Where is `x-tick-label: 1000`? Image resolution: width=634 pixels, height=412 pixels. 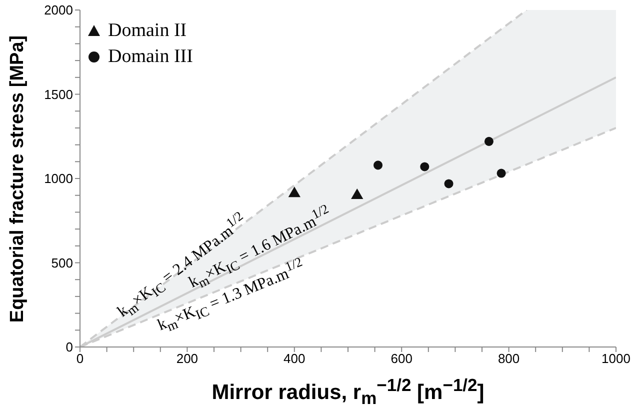
x-tick-label: 1000 is located at coordinates (616, 358).